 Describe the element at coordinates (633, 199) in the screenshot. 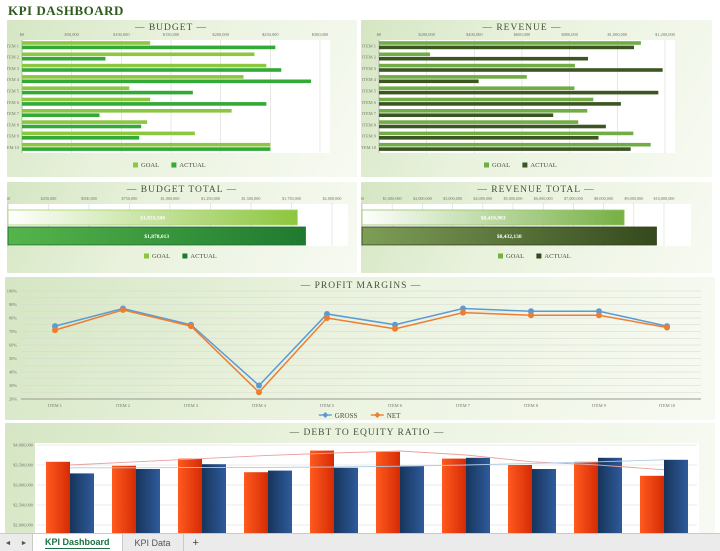

I see `svg-text: $9,000,000` at that location.